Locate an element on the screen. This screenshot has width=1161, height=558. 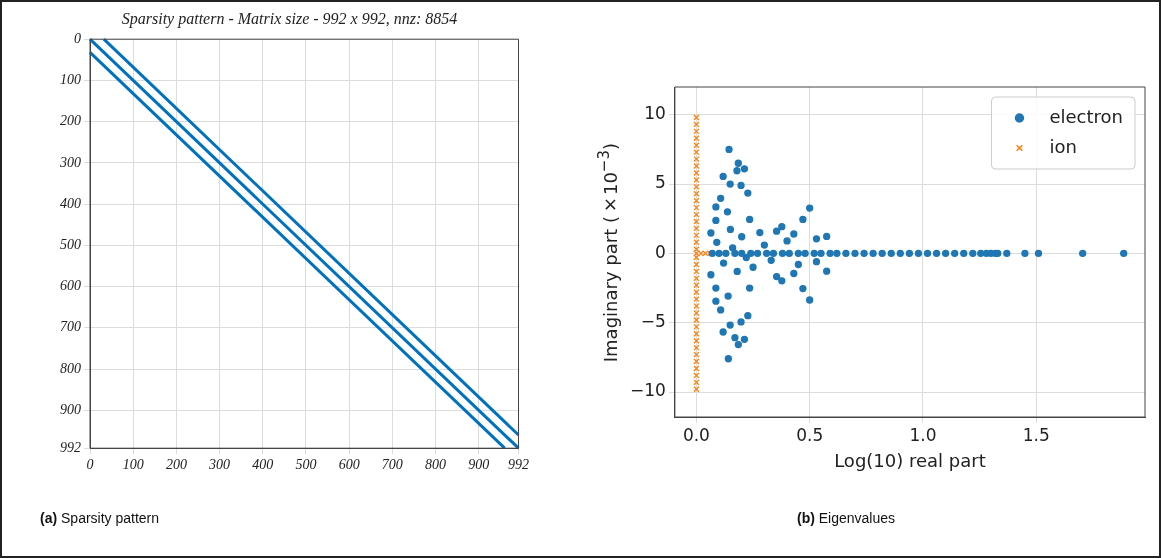
y-tick-label: 600 is located at coordinates (70, 286).